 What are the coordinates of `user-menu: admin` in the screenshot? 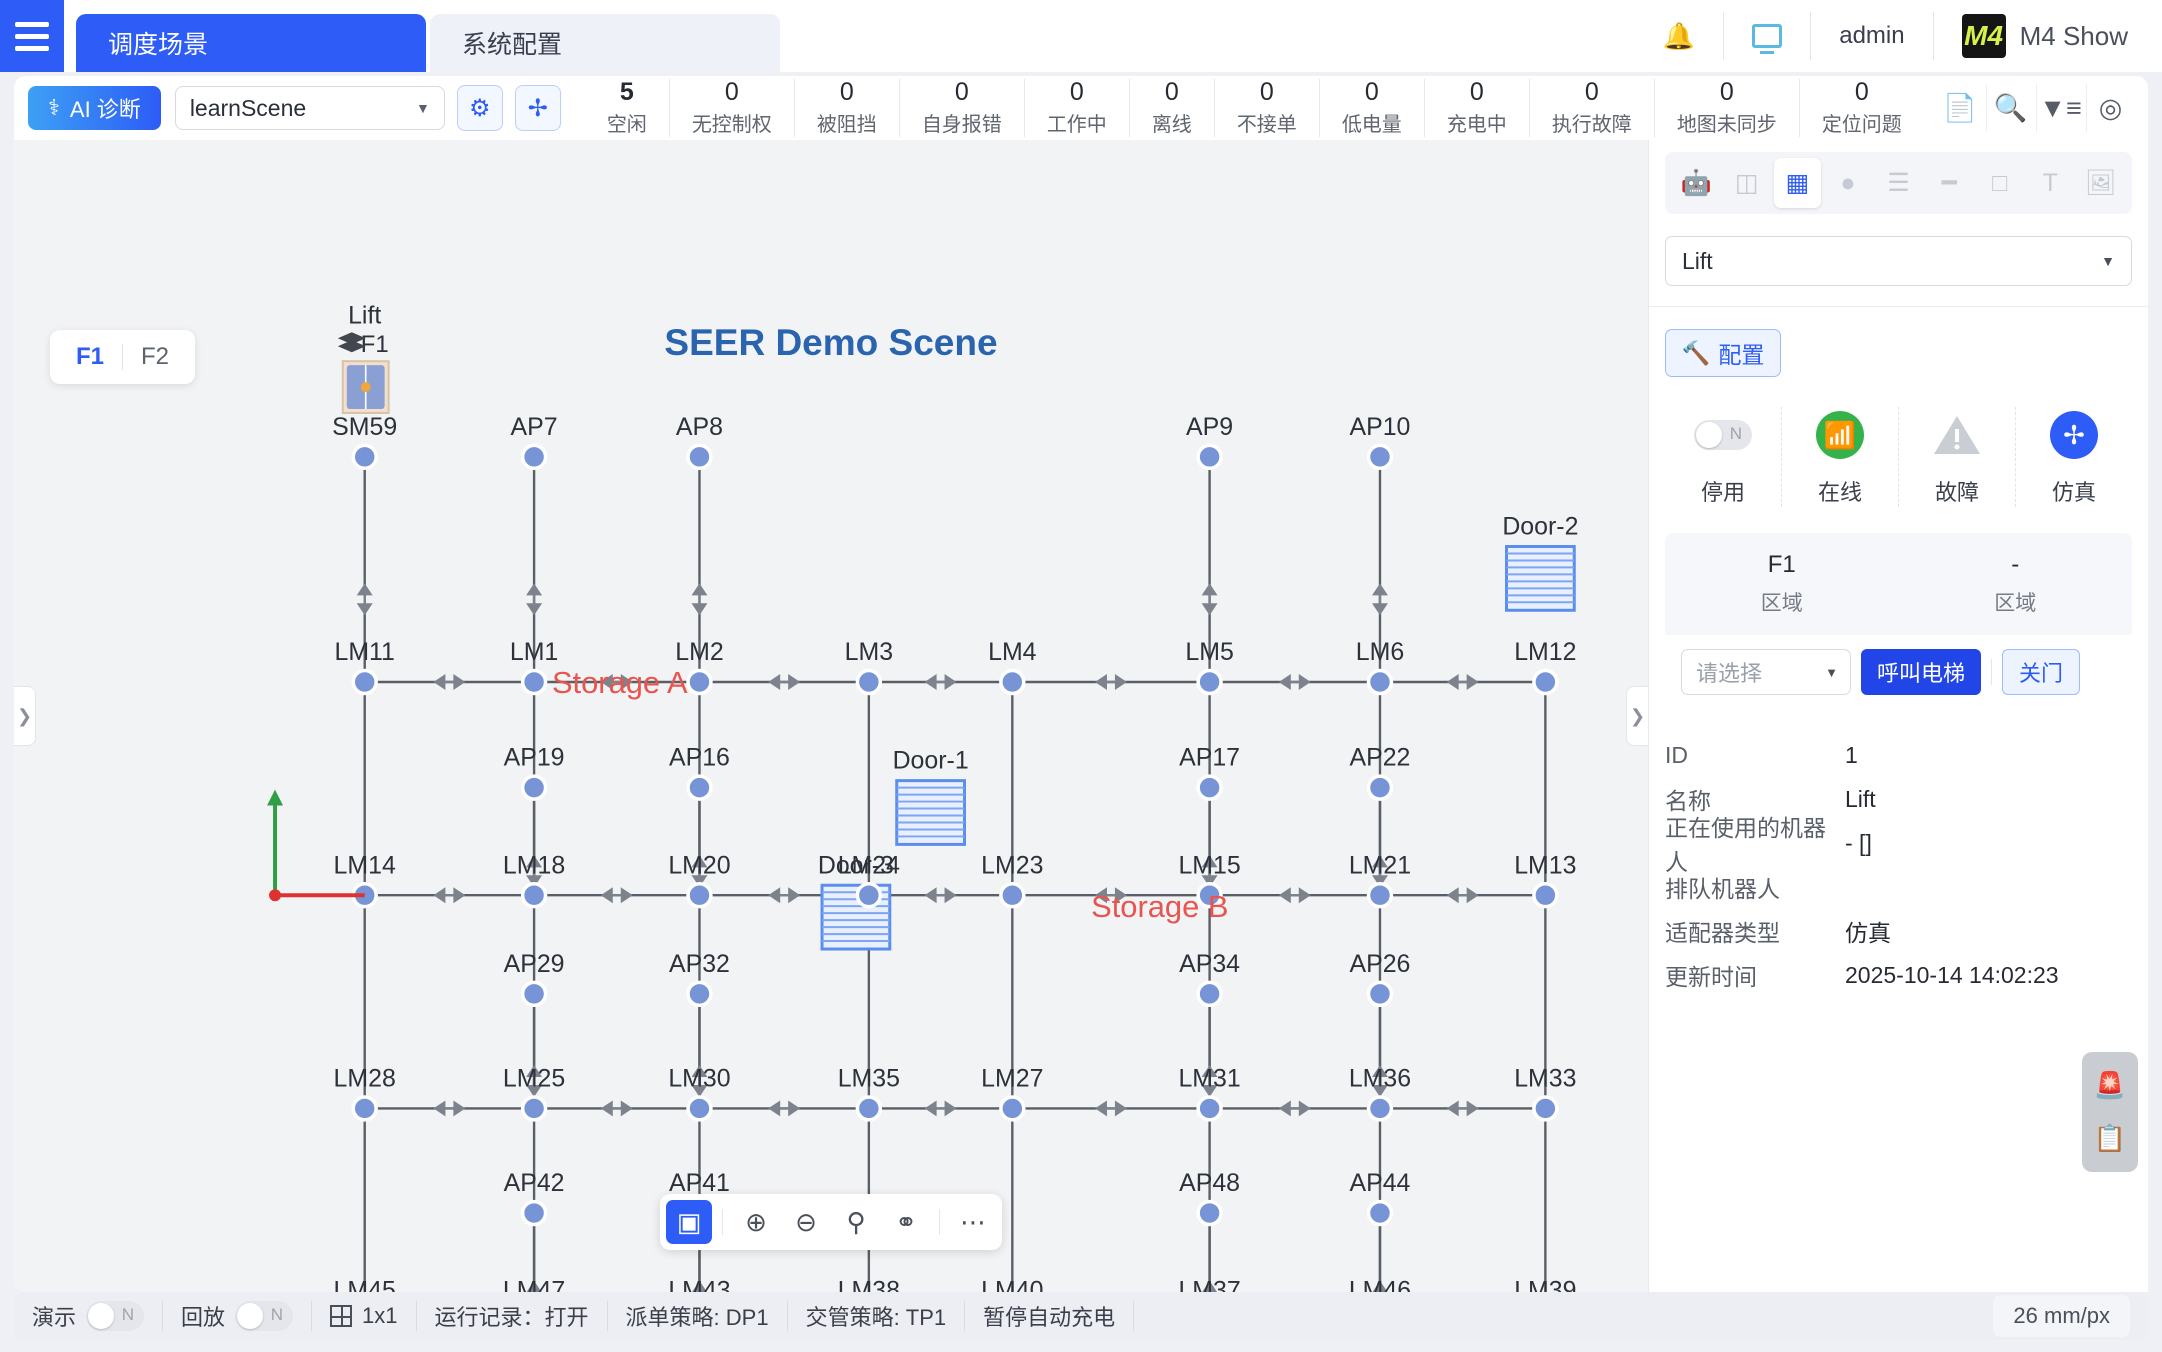 It's located at (1871, 36).